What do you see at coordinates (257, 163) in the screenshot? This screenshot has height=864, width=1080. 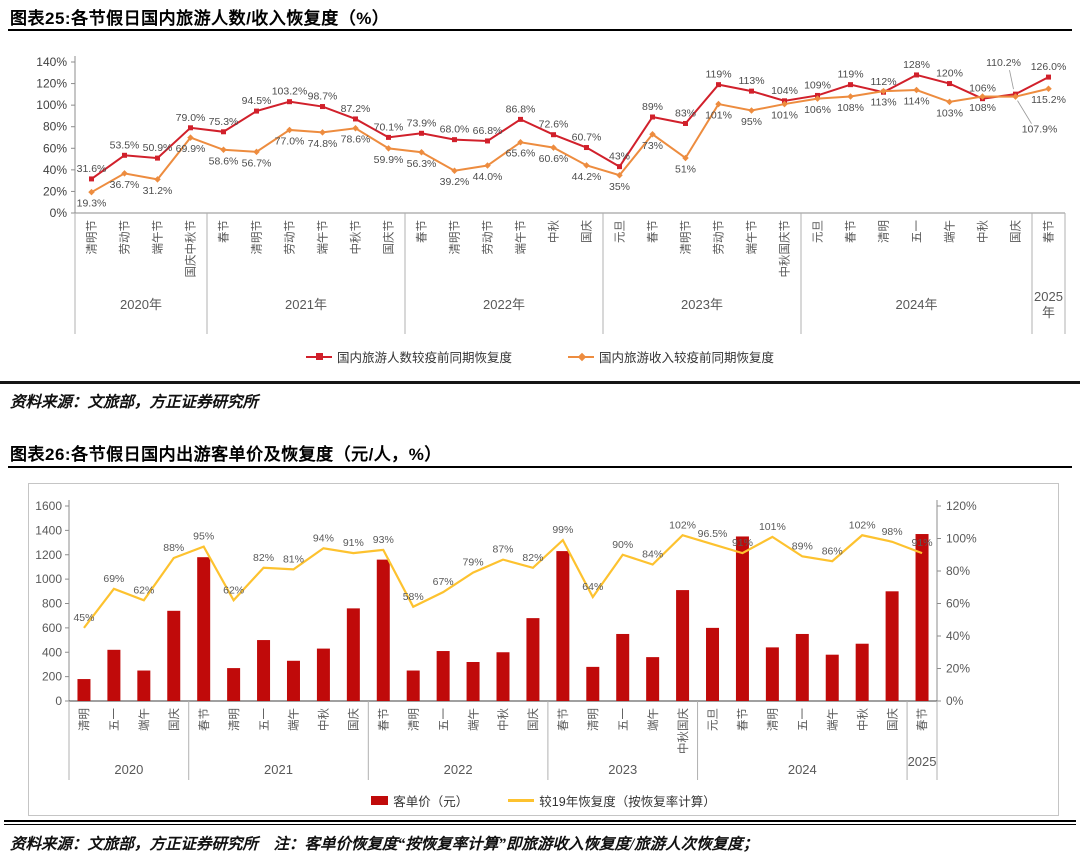 I see `data-label: 56.7%` at bounding box center [257, 163].